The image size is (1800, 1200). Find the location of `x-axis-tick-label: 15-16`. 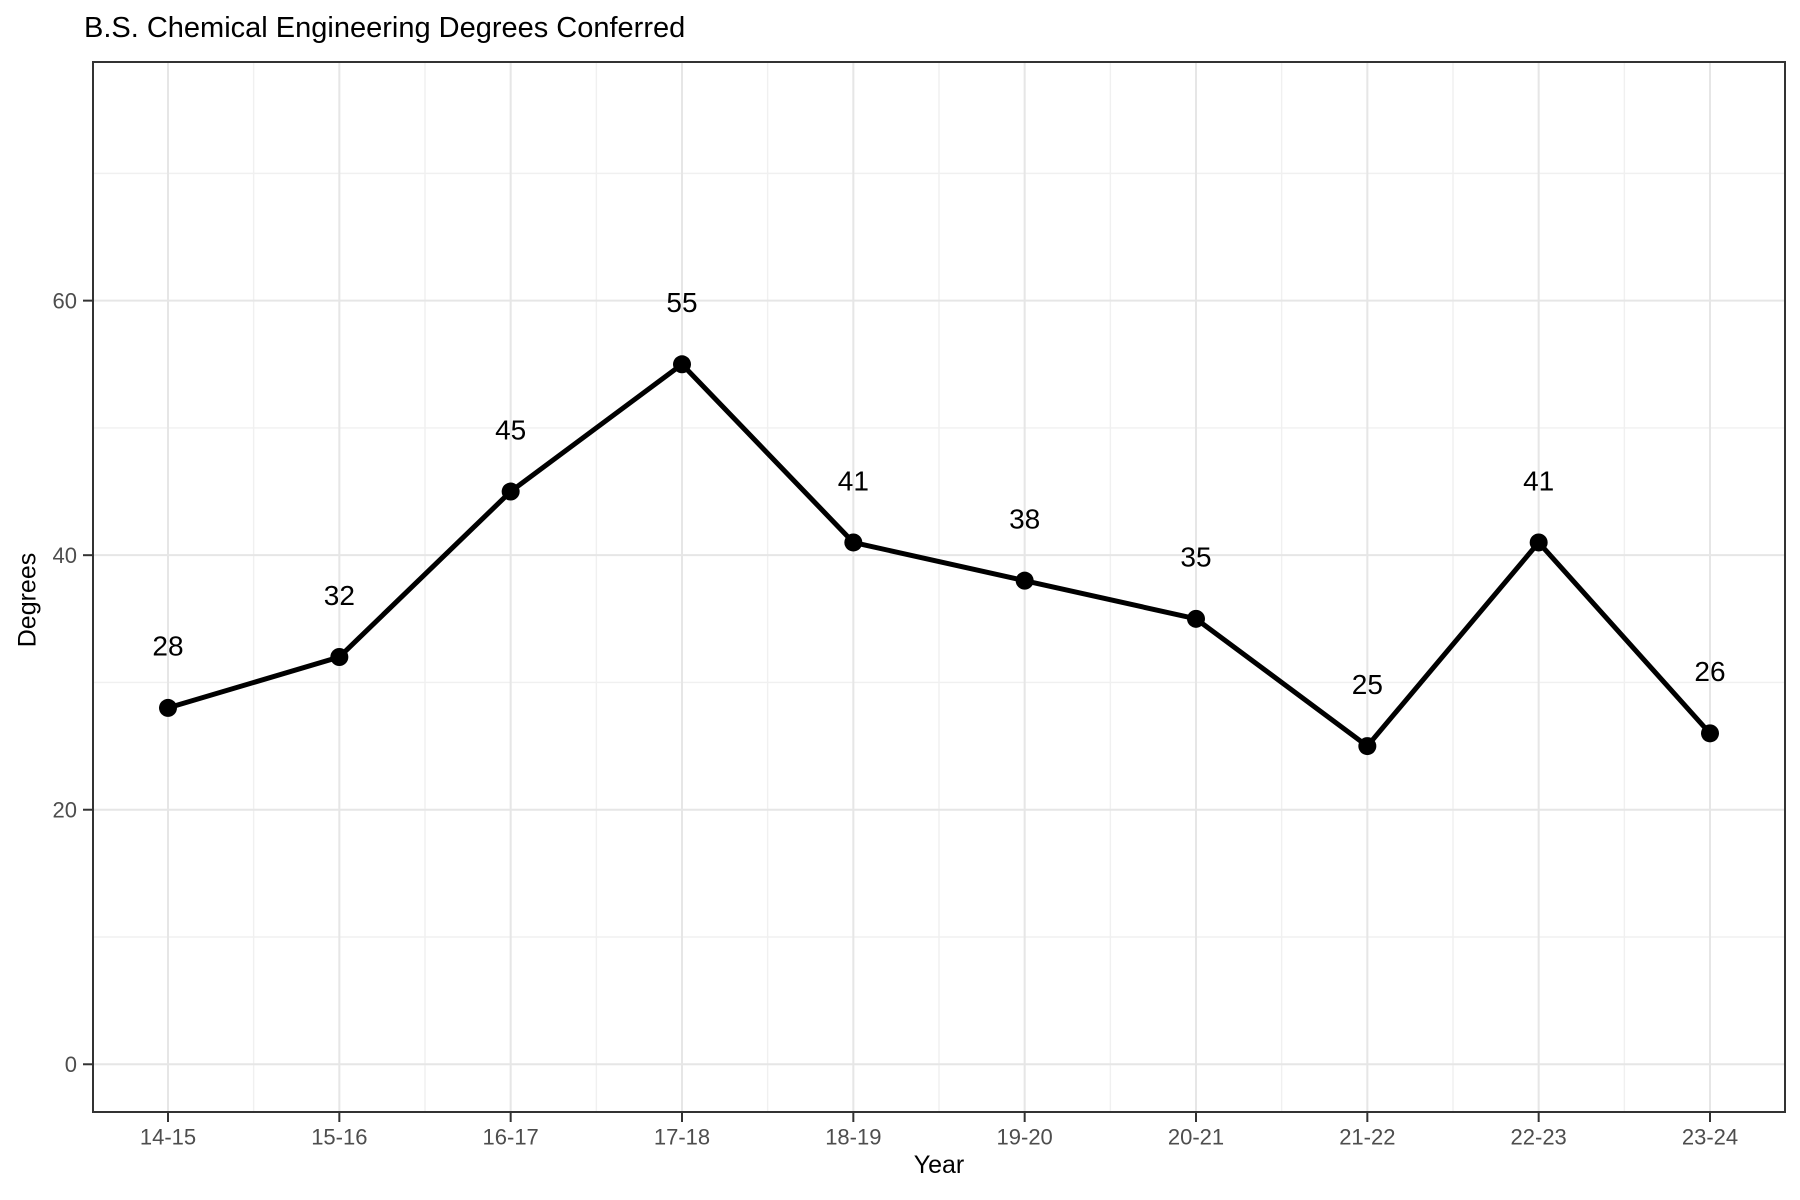

x-axis-tick-label: 15-16 is located at coordinates (339, 1137).